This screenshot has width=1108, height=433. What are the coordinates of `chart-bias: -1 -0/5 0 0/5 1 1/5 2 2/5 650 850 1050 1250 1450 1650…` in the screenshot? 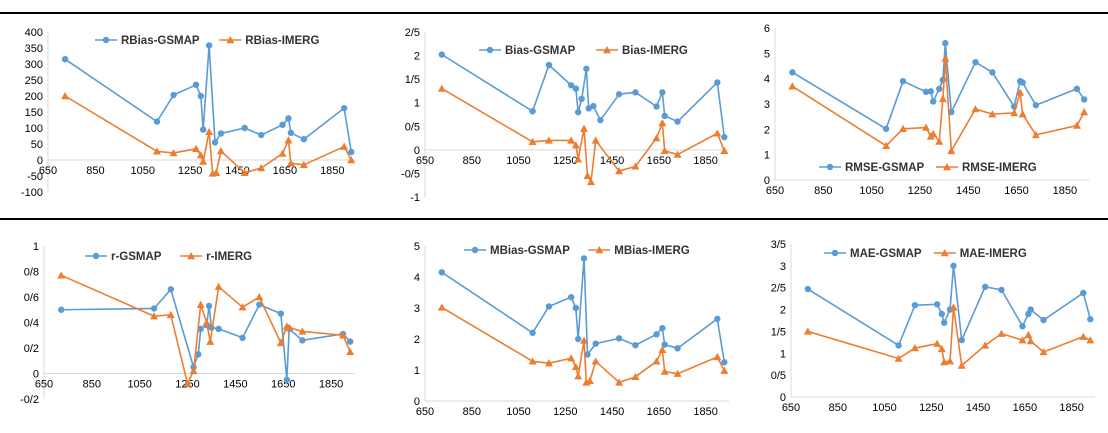 It's located at (554, 117).